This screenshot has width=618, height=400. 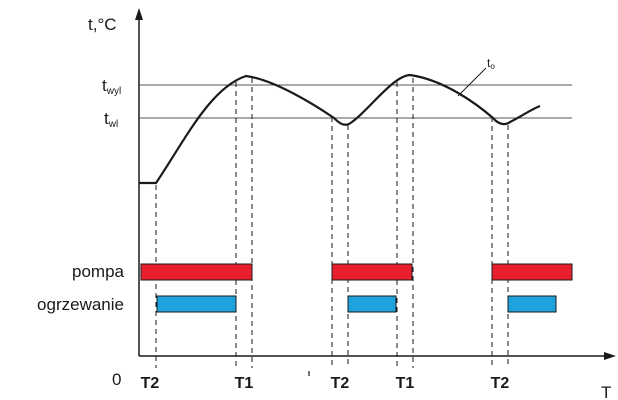 What do you see at coordinates (116, 379) in the screenshot?
I see `origin-label: 0` at bounding box center [116, 379].